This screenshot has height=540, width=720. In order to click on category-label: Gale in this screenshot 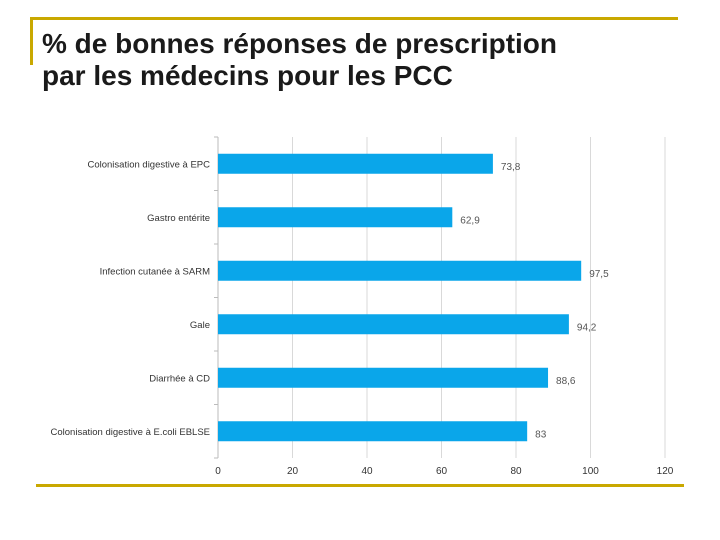, I will do `click(200, 325)`.